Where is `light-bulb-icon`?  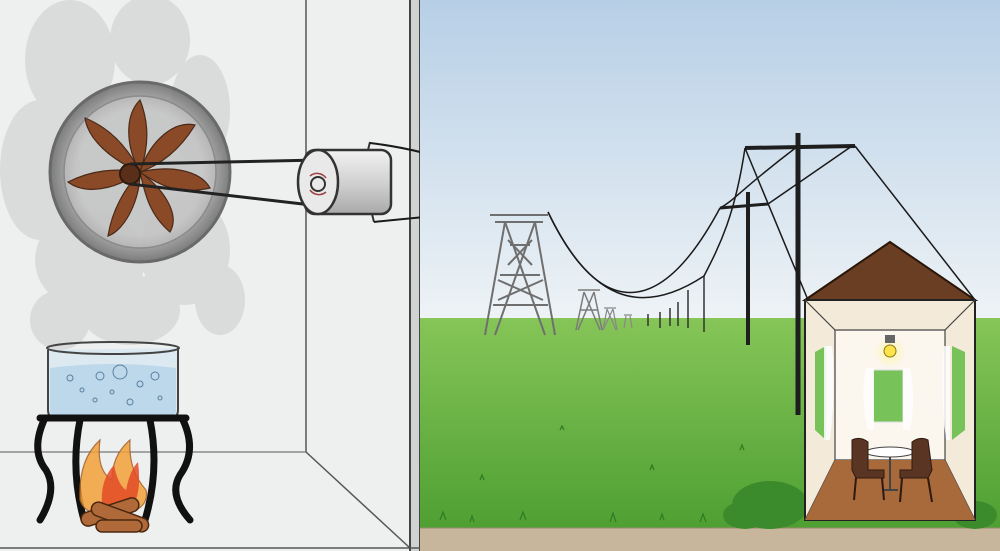
light-bulb-icon is located at coordinates (890, 351).